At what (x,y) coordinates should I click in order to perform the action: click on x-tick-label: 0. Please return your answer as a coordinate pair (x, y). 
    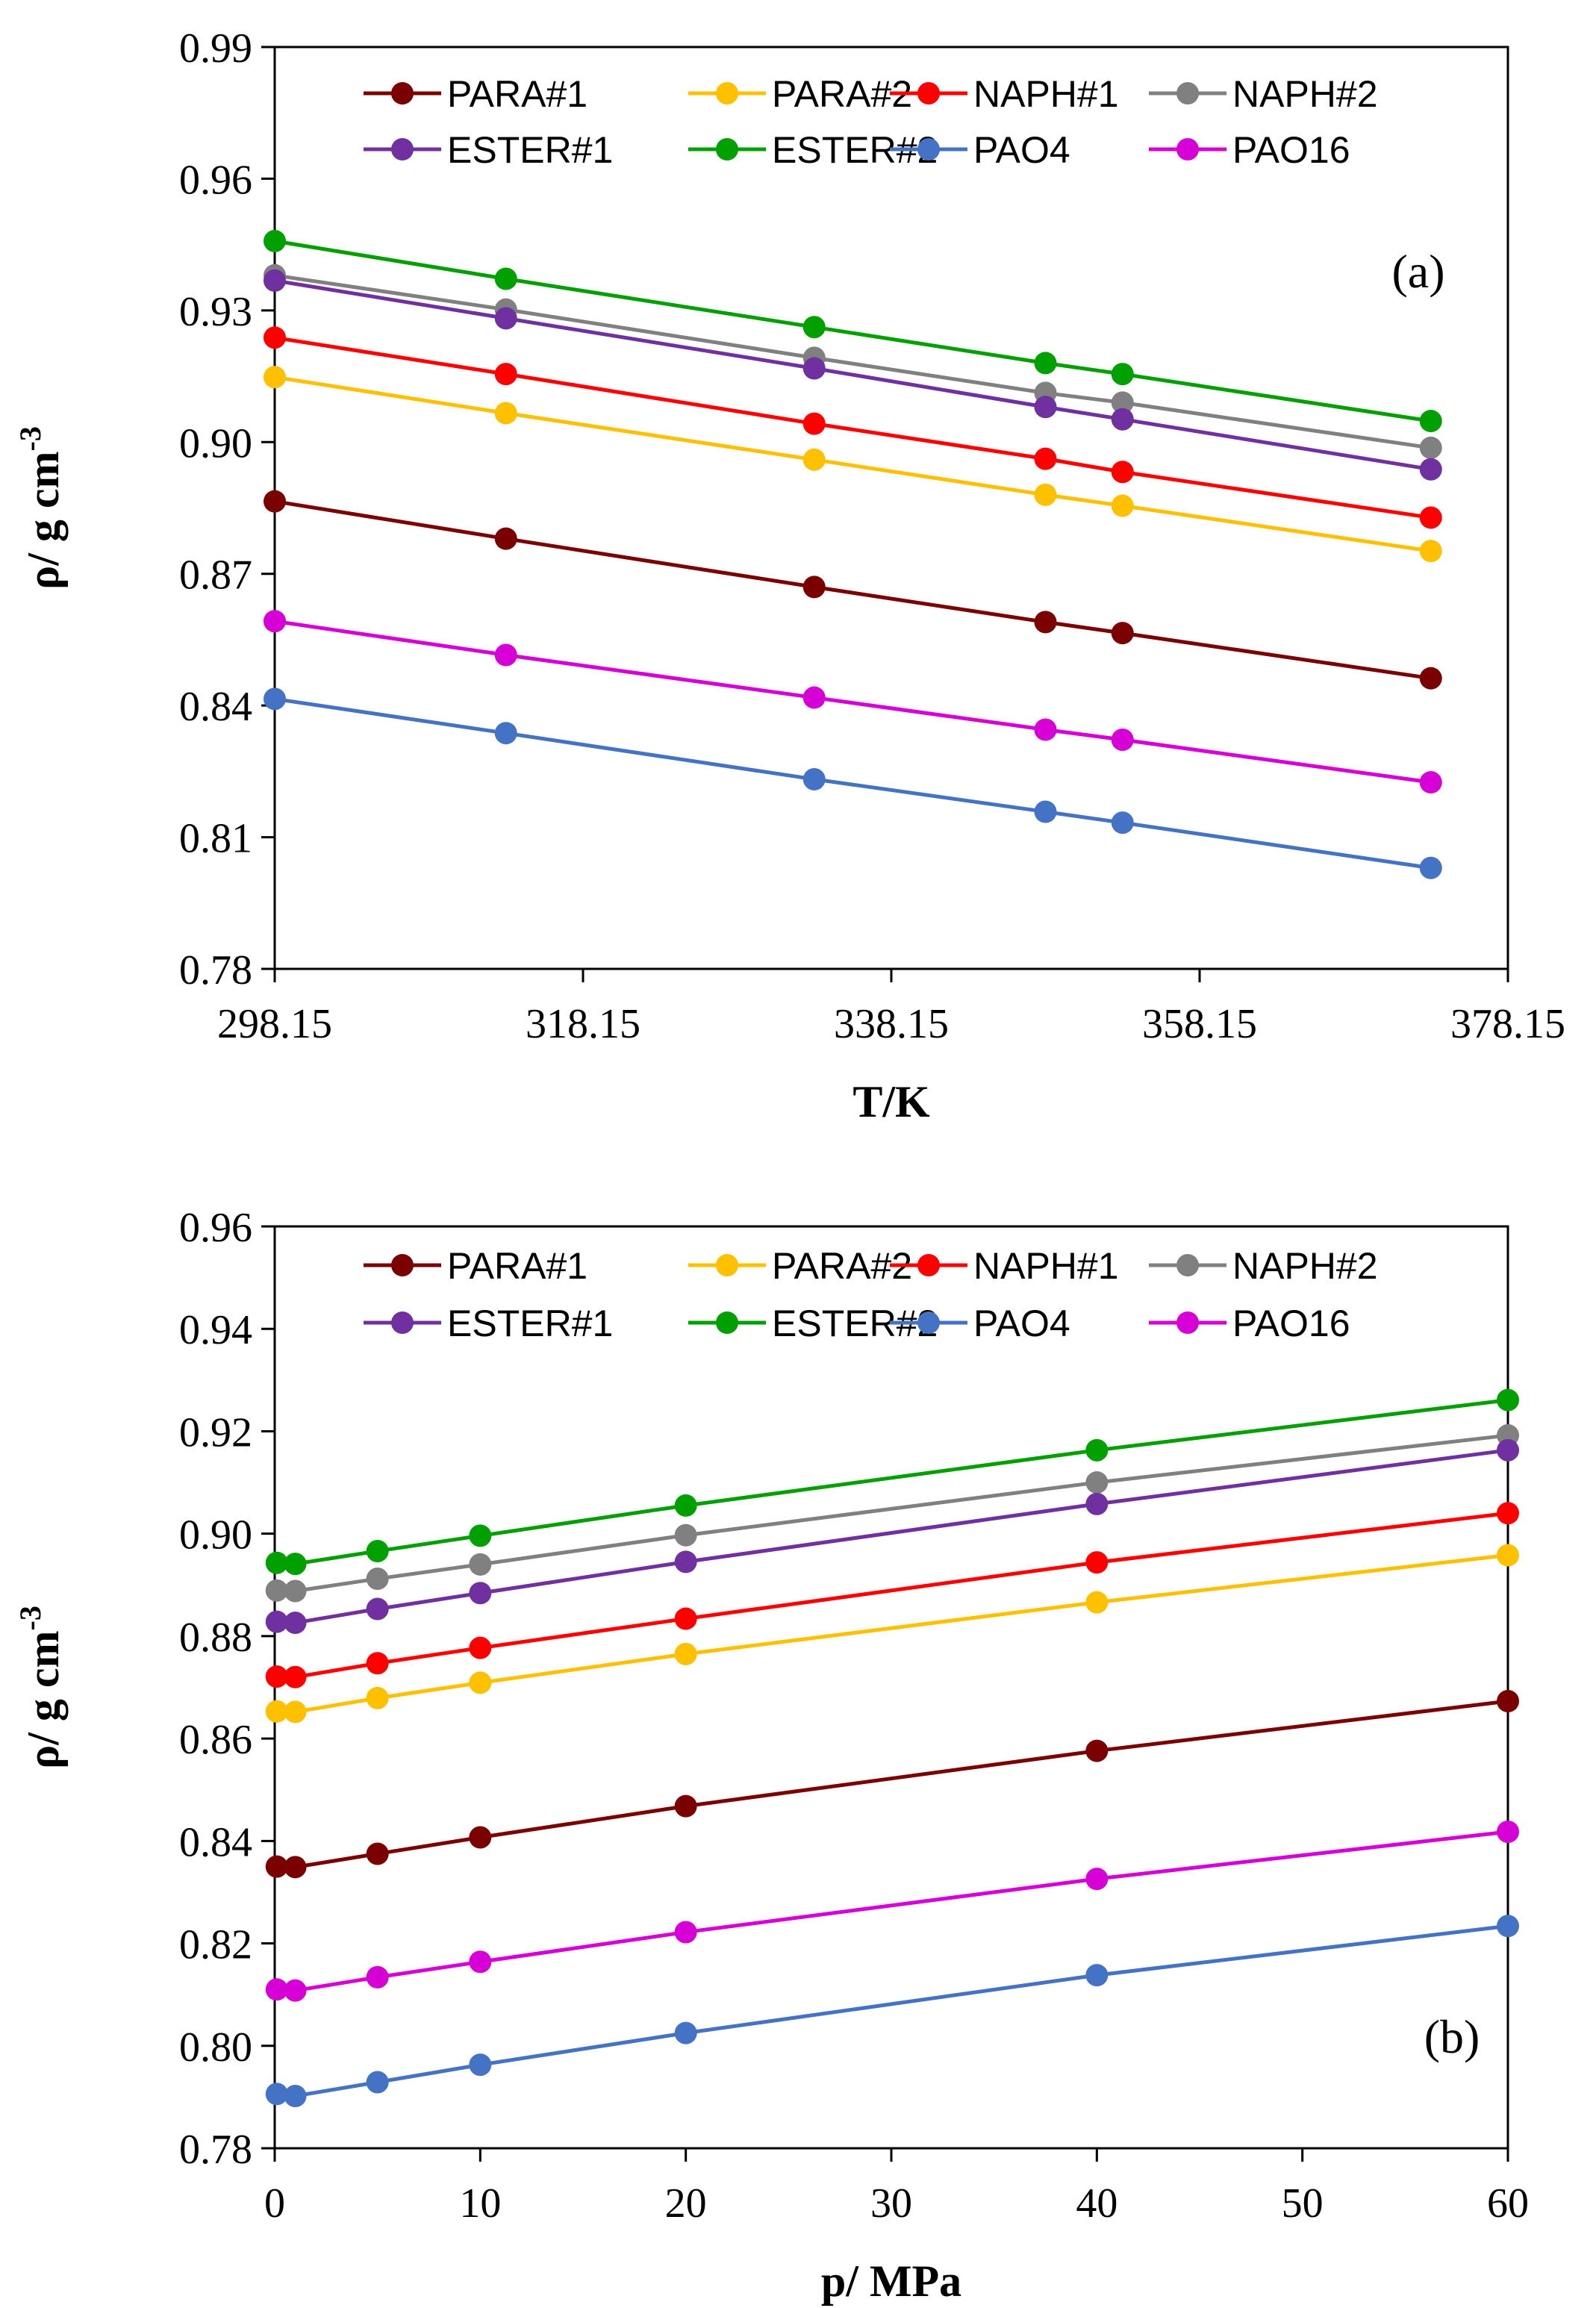
    Looking at the image, I should click on (274, 2203).